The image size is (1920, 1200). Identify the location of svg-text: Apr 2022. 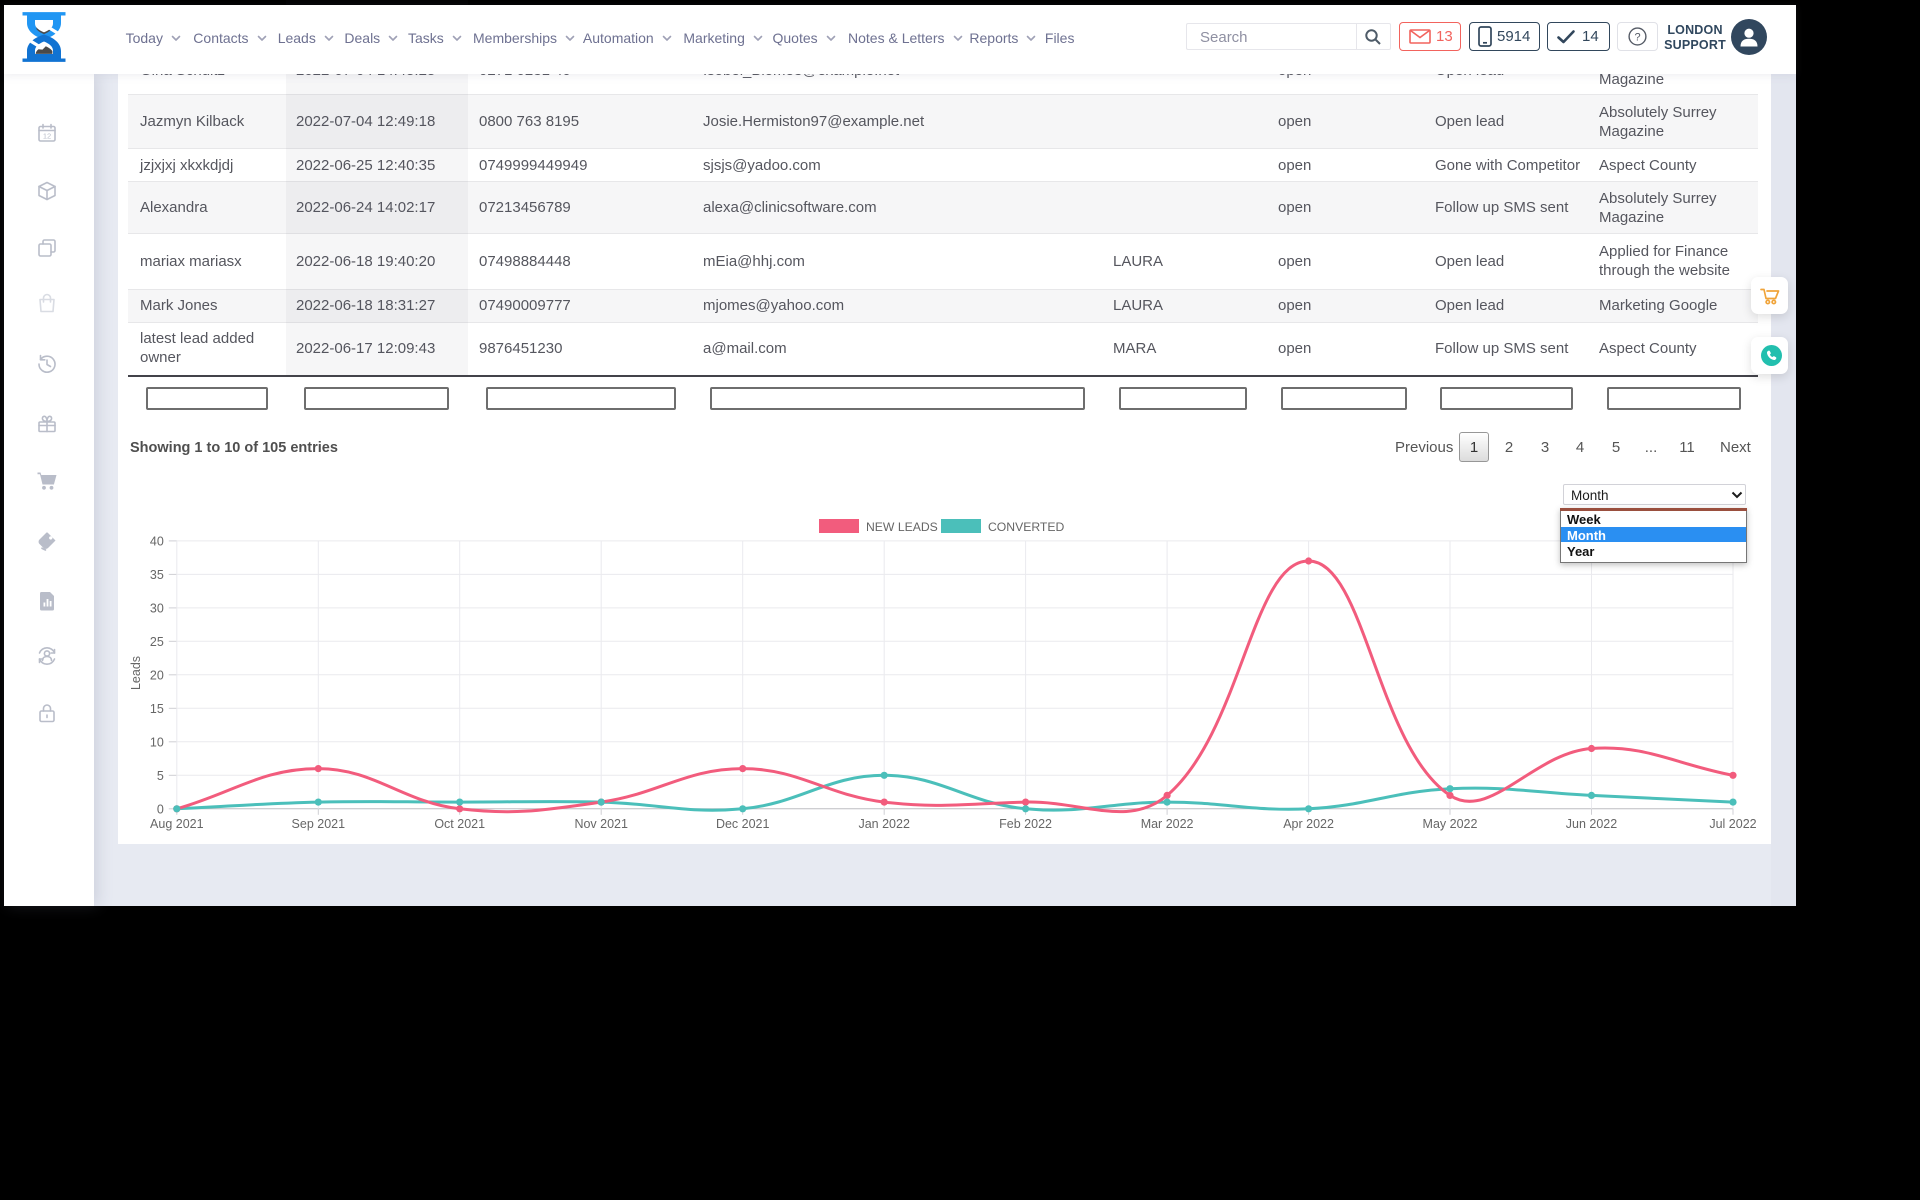
(1308, 824).